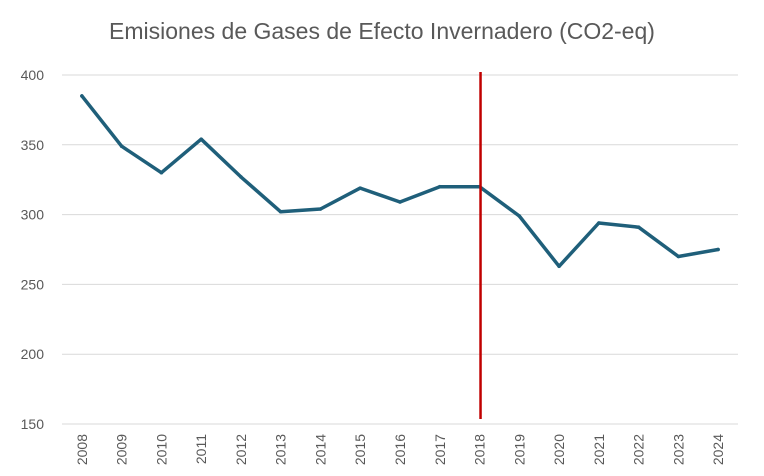 The height and width of the screenshot is (476, 764). I want to click on y-tick-label-350: 350, so click(33, 145).